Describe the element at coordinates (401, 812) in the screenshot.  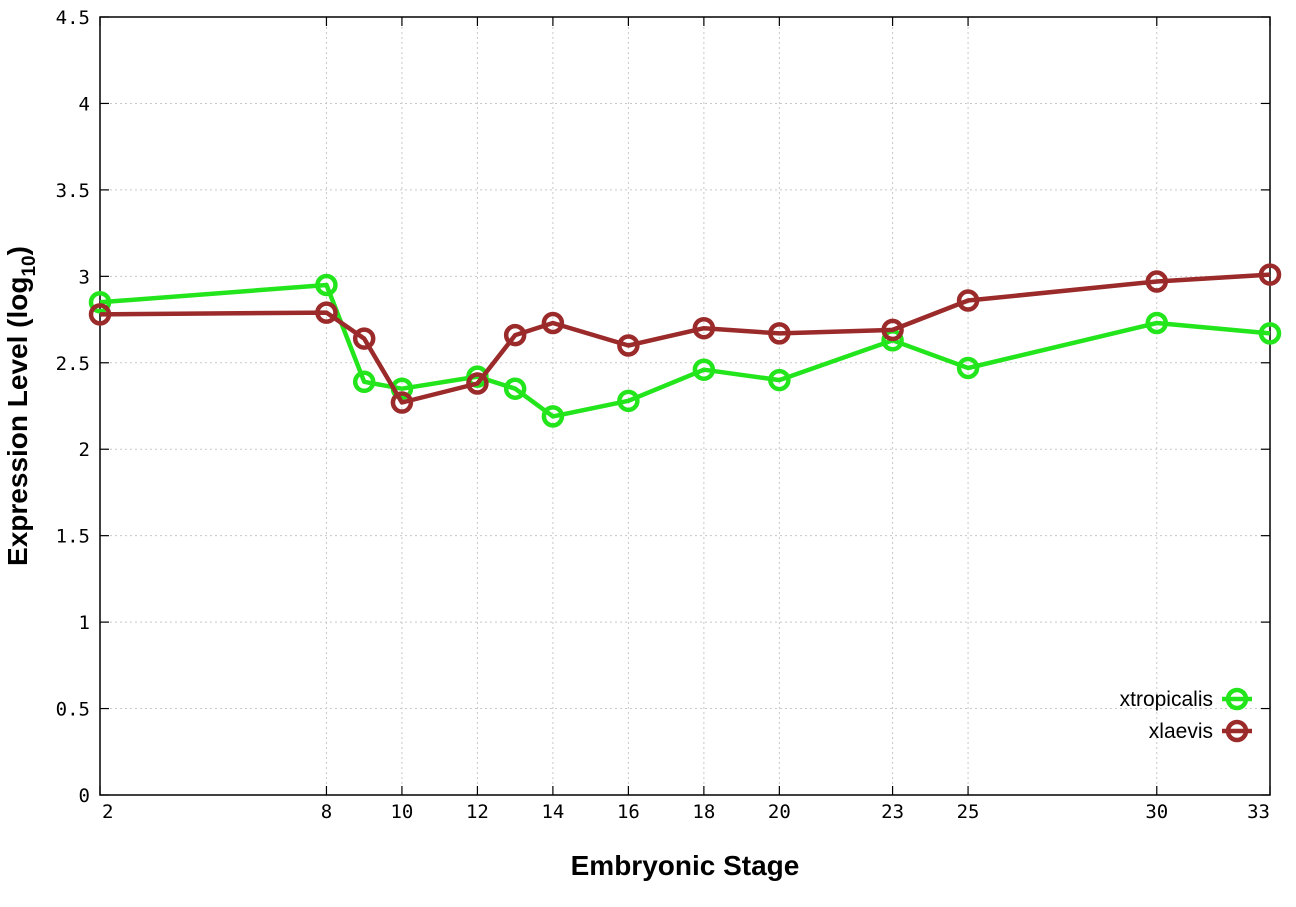
I see `x-tick-label: 10` at that location.